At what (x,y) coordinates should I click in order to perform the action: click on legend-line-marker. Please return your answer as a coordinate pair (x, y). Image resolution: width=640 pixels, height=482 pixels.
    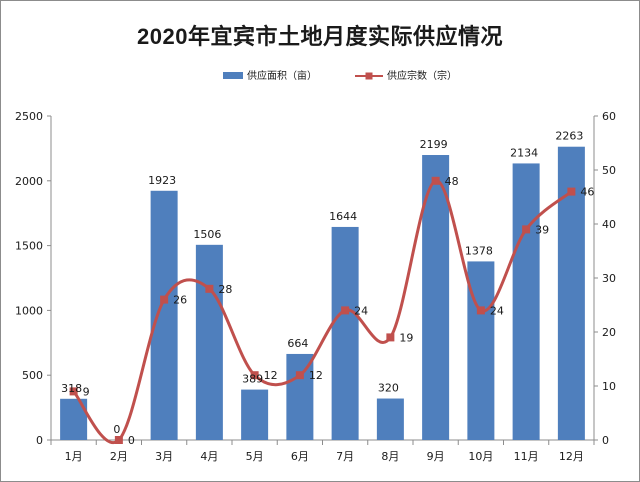
    Looking at the image, I should click on (369, 76).